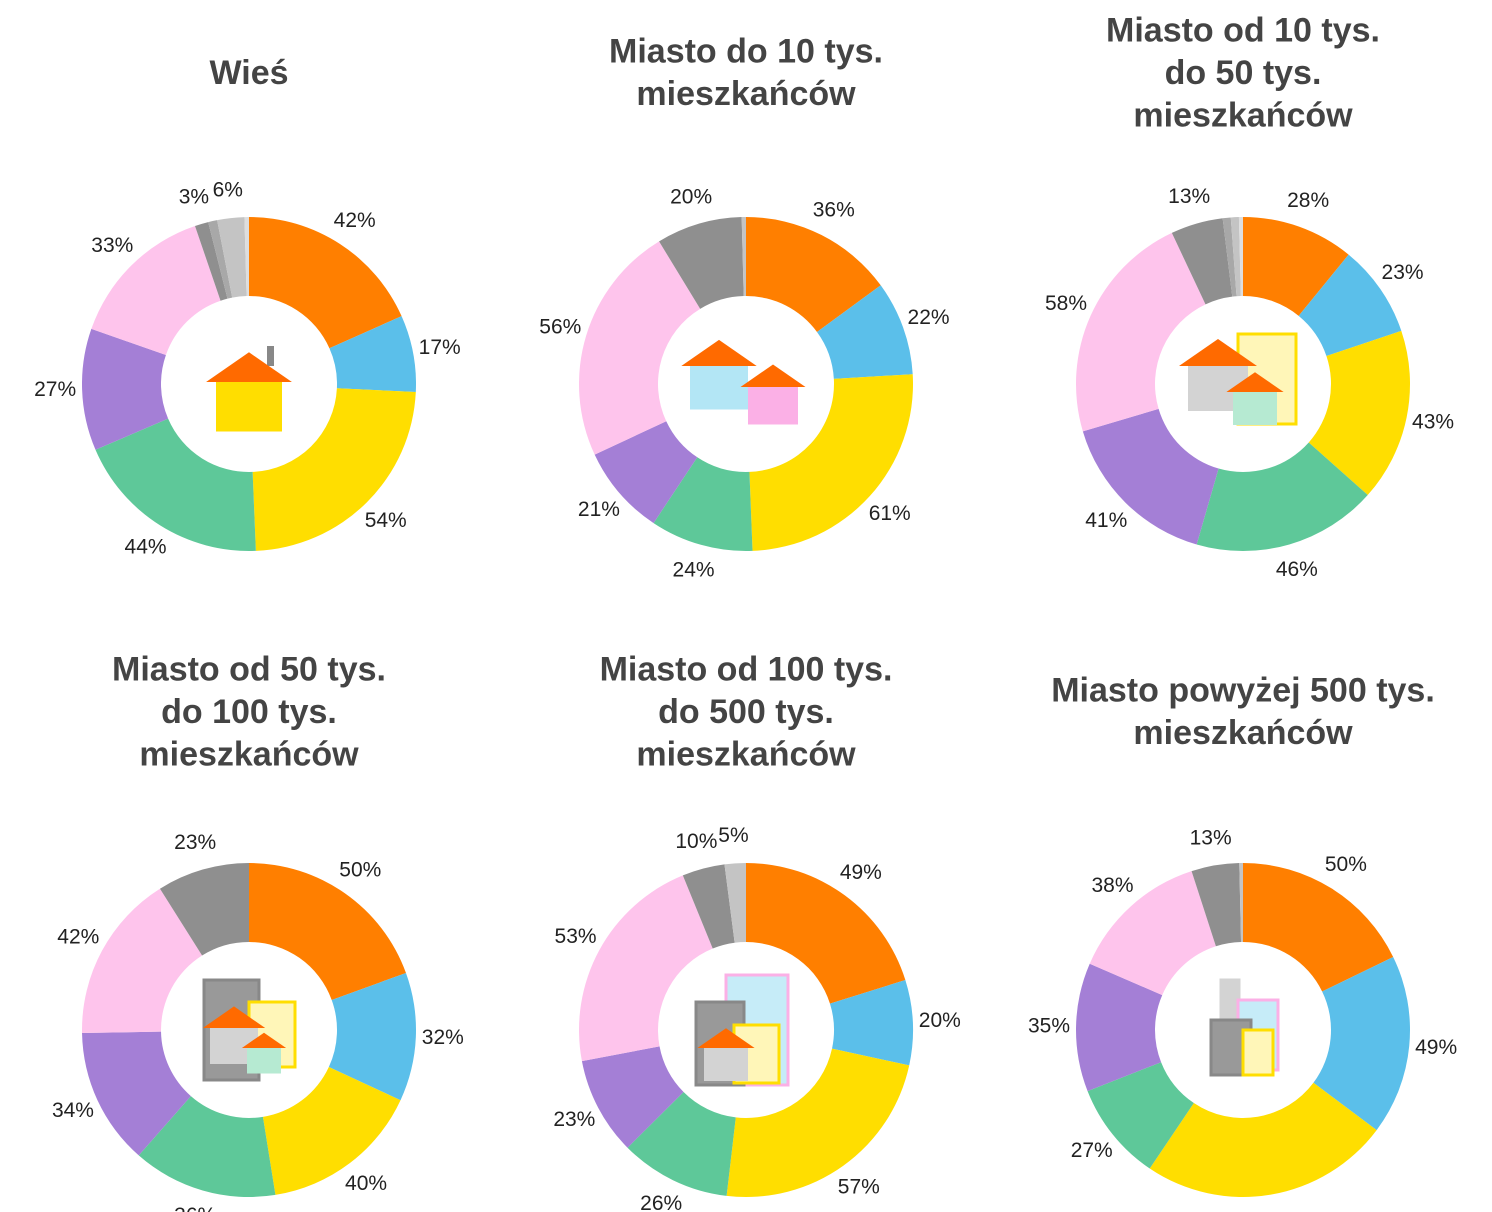 This screenshot has width=1492, height=1212. What do you see at coordinates (1297, 569) in the screenshot?
I see `value-label: 46%` at bounding box center [1297, 569].